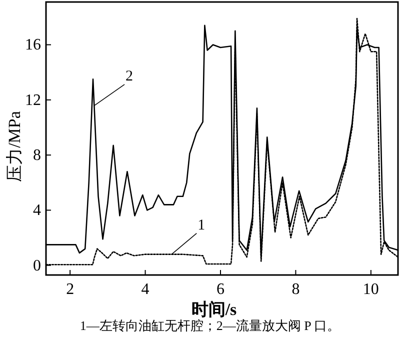  I want to click on y-tick-label: 16, so click(33, 45).